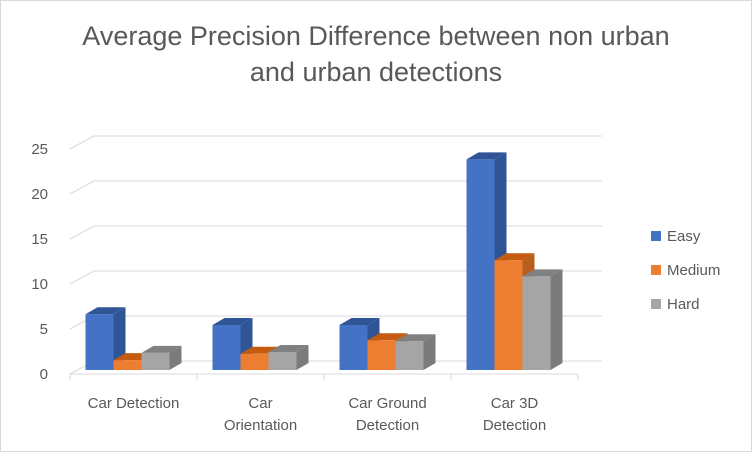  I want to click on x-tick-label: Car Ground Detection, so click(387, 414).